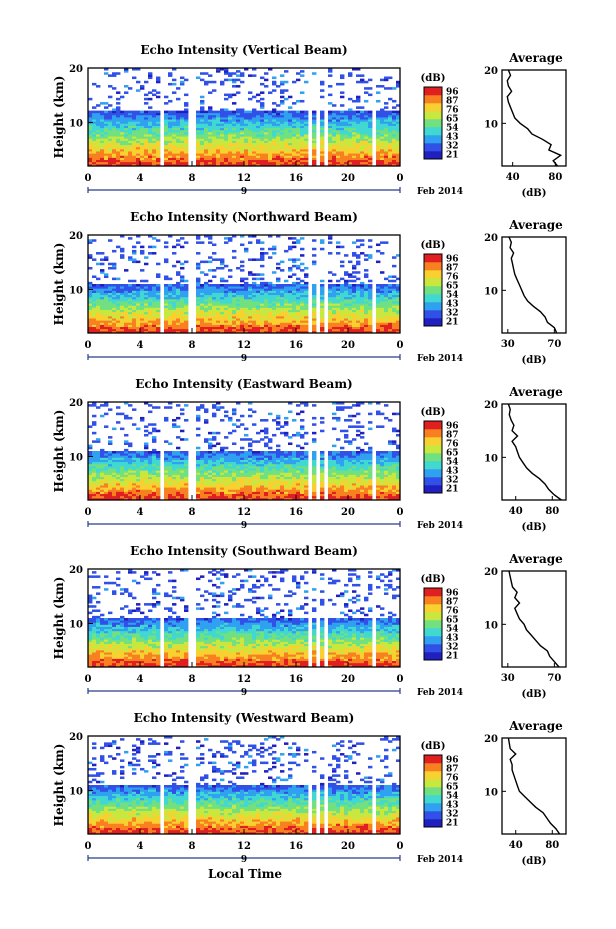 The height and width of the screenshot is (929, 616). I want to click on heatmap, so click(244, 451).